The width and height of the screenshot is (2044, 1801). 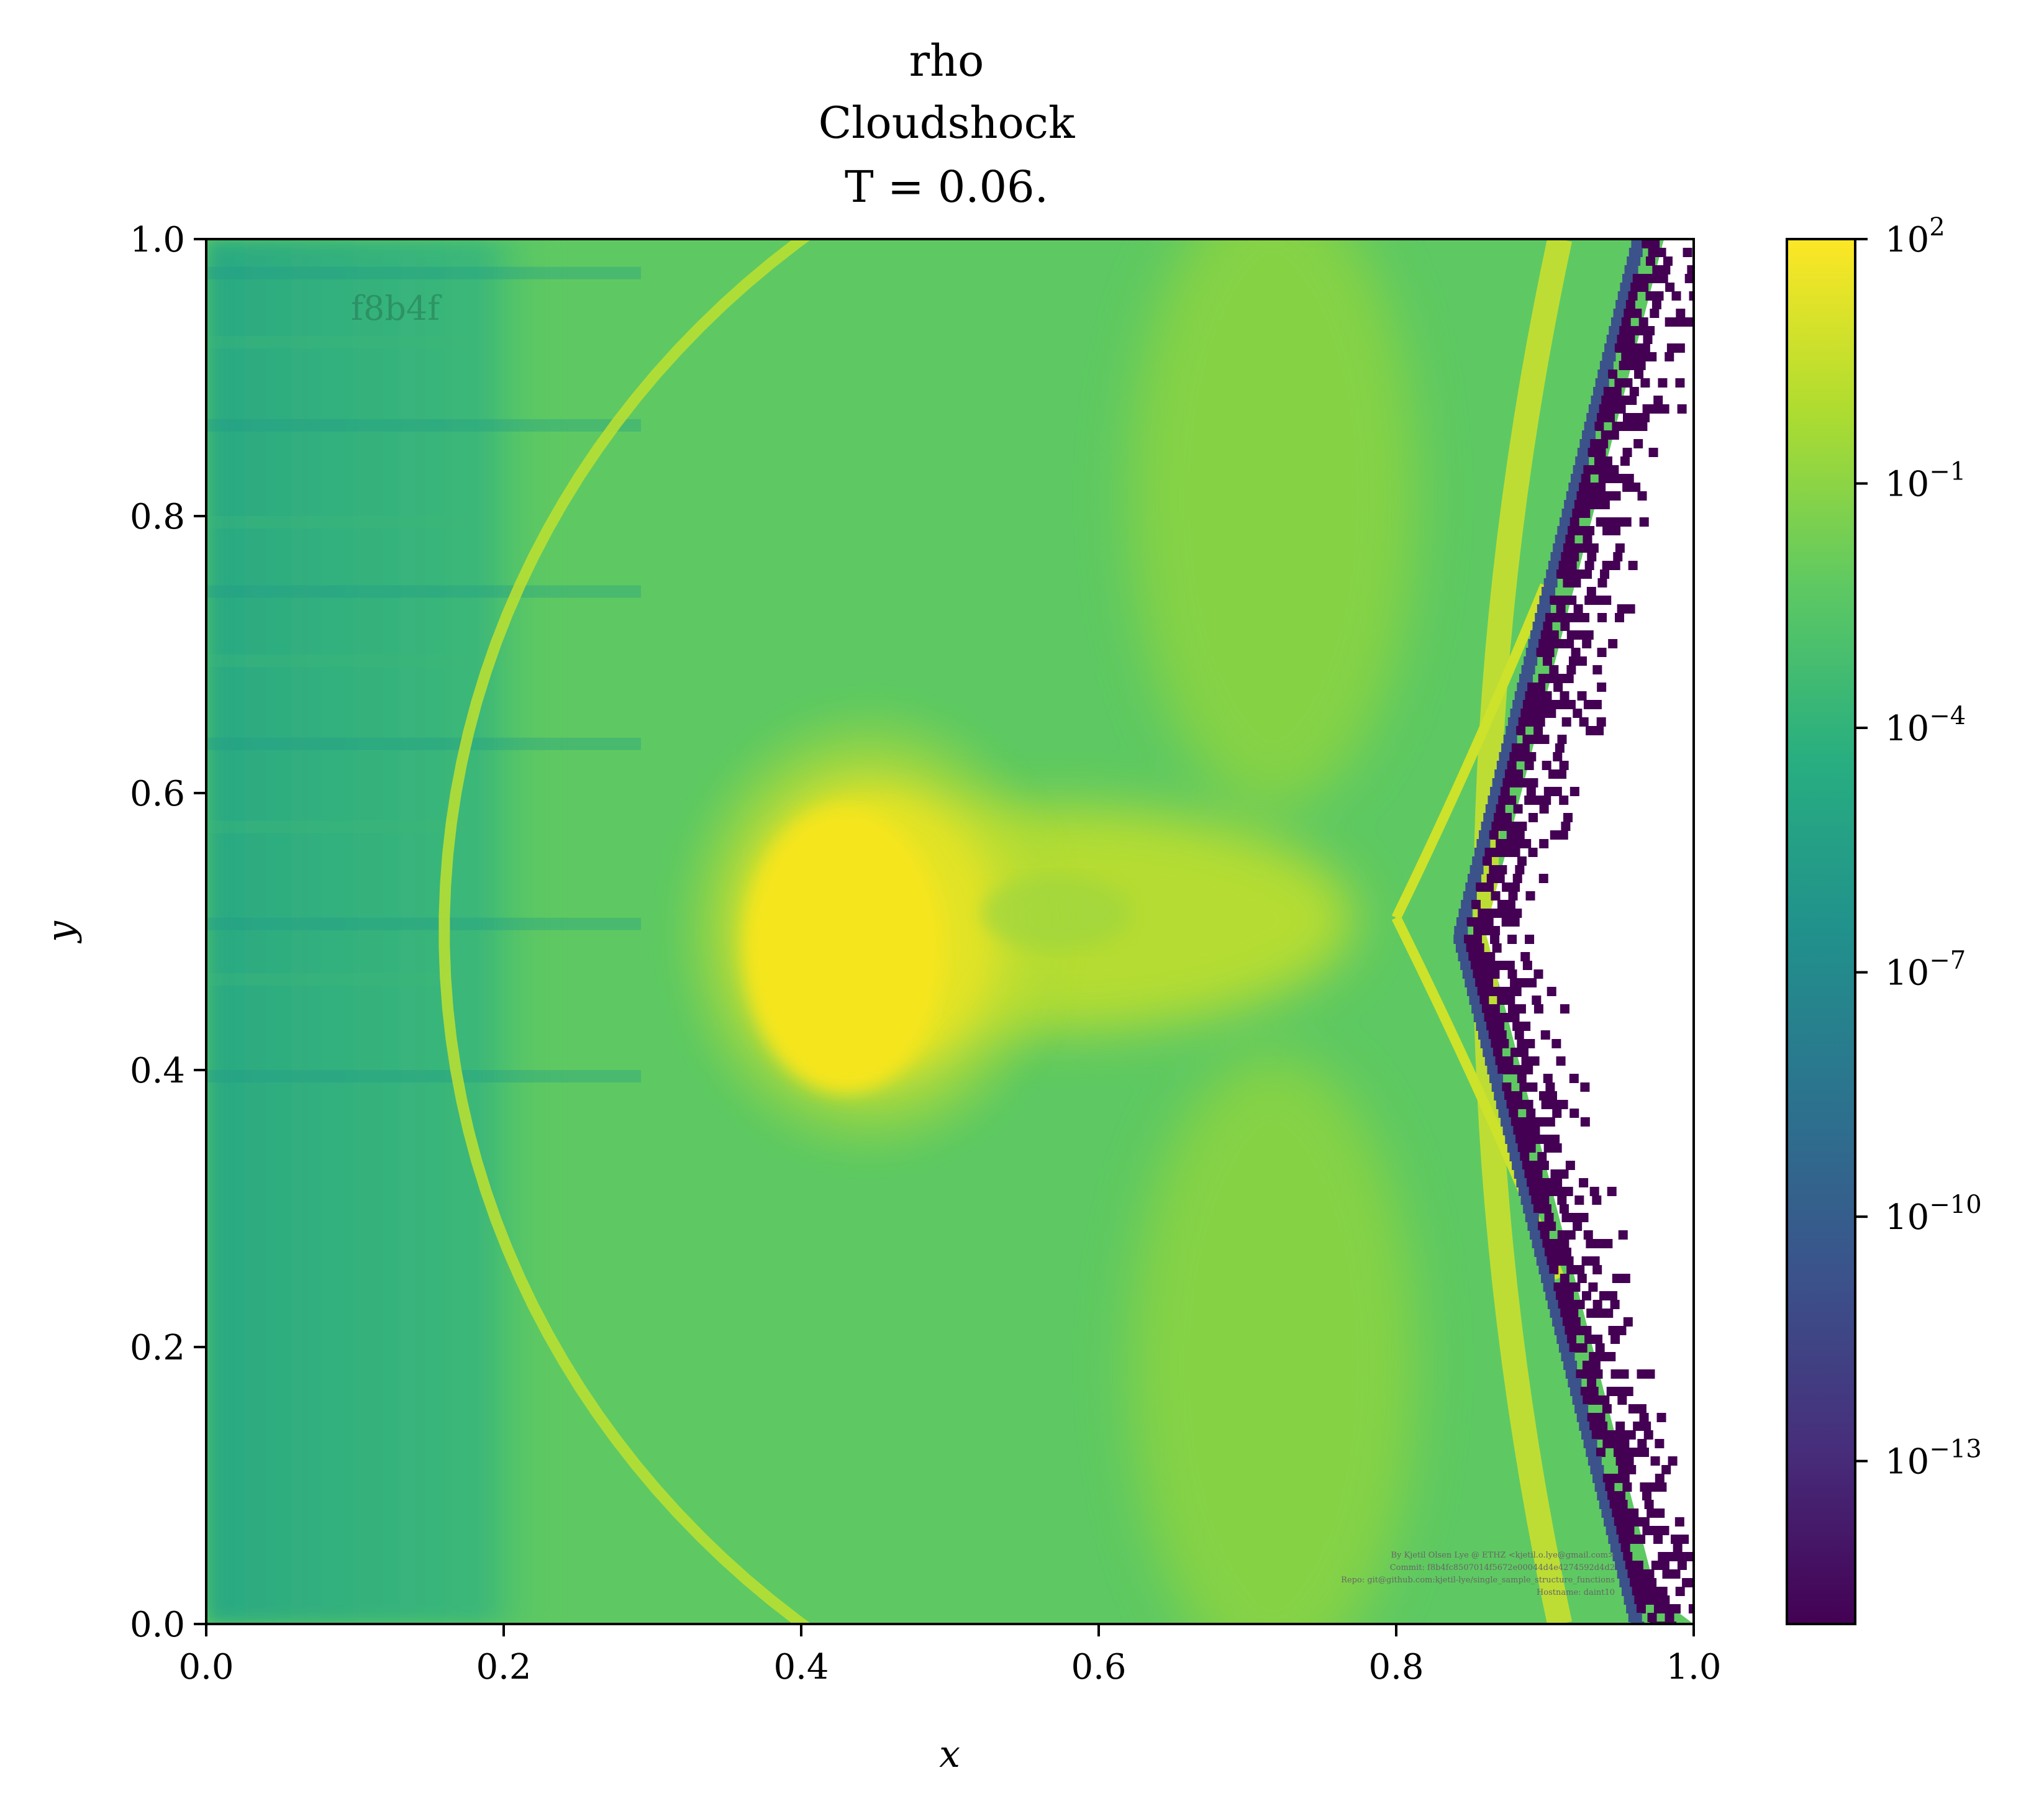 I want to click on x-axis-ticks: 0.0 0.2 0.4 0.6 0.8 1.0, so click(x=950, y=1655).